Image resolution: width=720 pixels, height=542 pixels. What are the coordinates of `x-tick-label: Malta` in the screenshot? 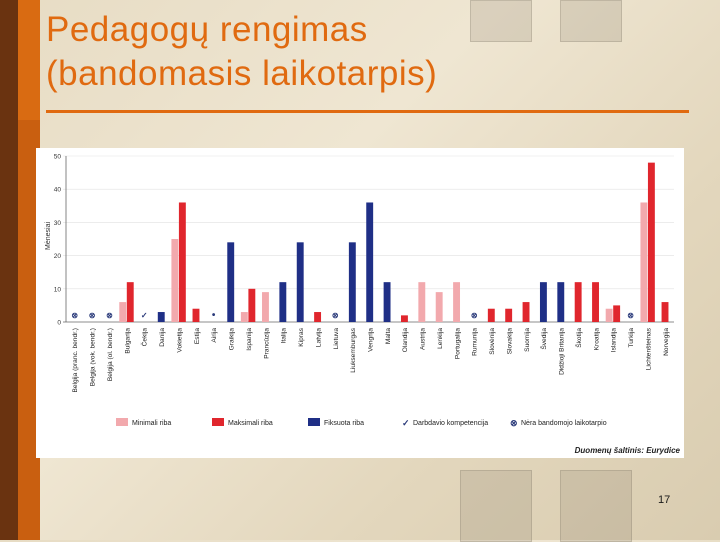 It's located at (388, 336).